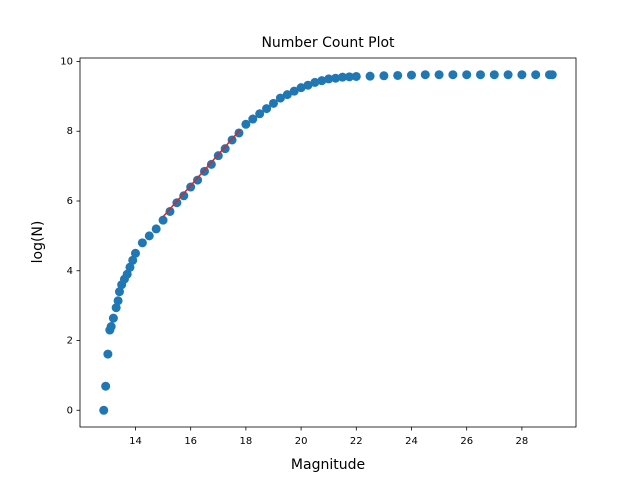 The height and width of the screenshot is (484, 640). Describe the element at coordinates (466, 441) in the screenshot. I see `x-tick-label: 26` at that location.